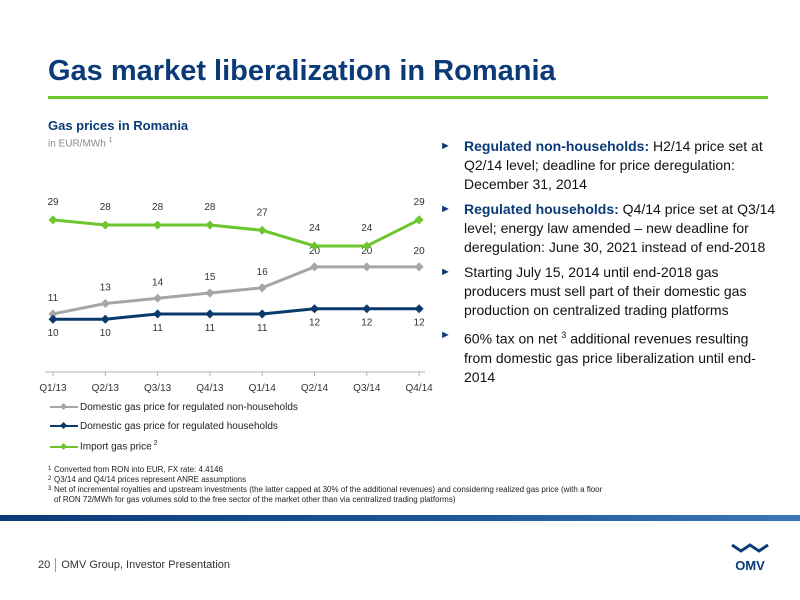 The height and width of the screenshot is (600, 800). Describe the element at coordinates (408, 97) in the screenshot. I see `title-underline` at that location.